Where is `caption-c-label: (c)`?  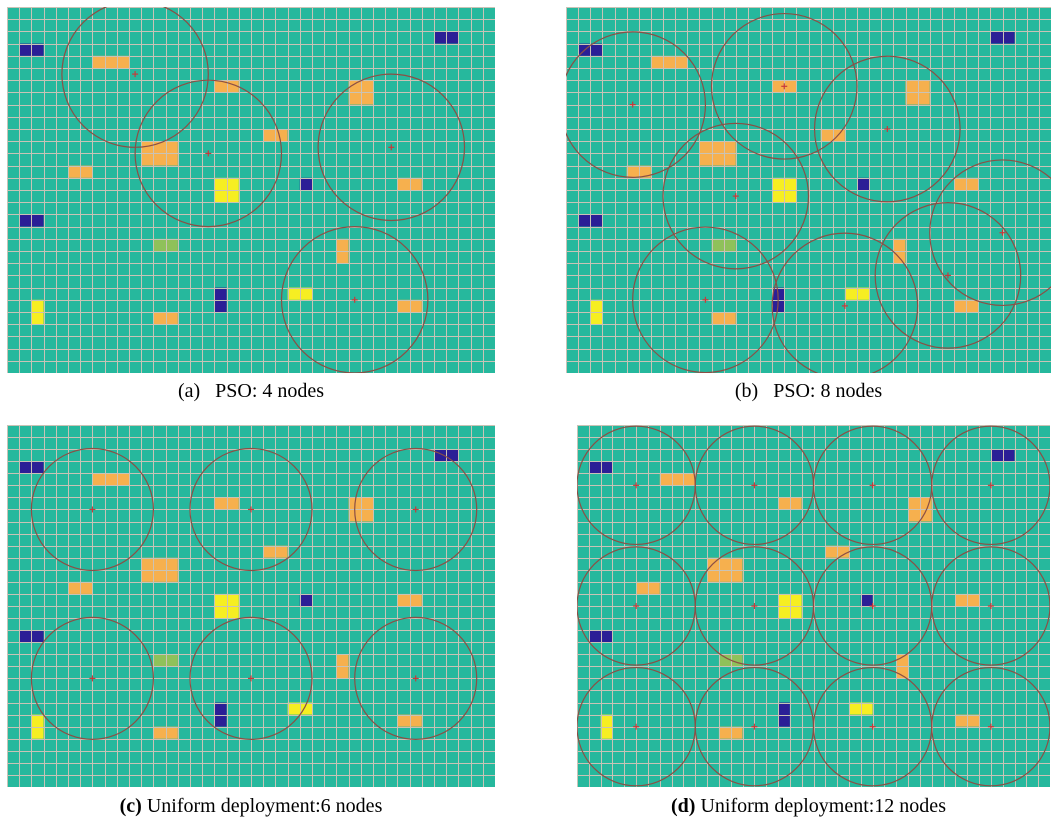
caption-c-label: (c) is located at coordinates (130, 806).